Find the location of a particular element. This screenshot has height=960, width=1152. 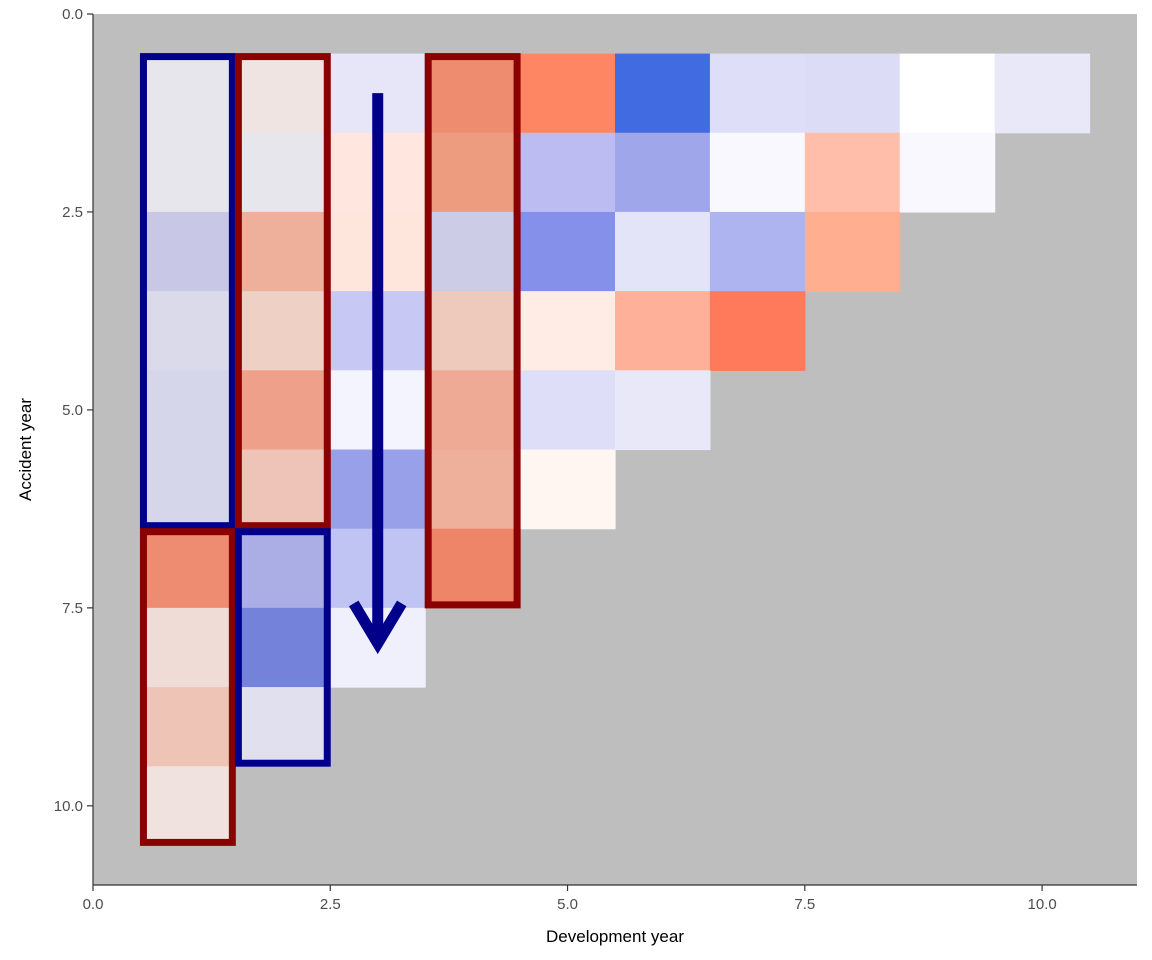

direction-arrow is located at coordinates (378, 374).